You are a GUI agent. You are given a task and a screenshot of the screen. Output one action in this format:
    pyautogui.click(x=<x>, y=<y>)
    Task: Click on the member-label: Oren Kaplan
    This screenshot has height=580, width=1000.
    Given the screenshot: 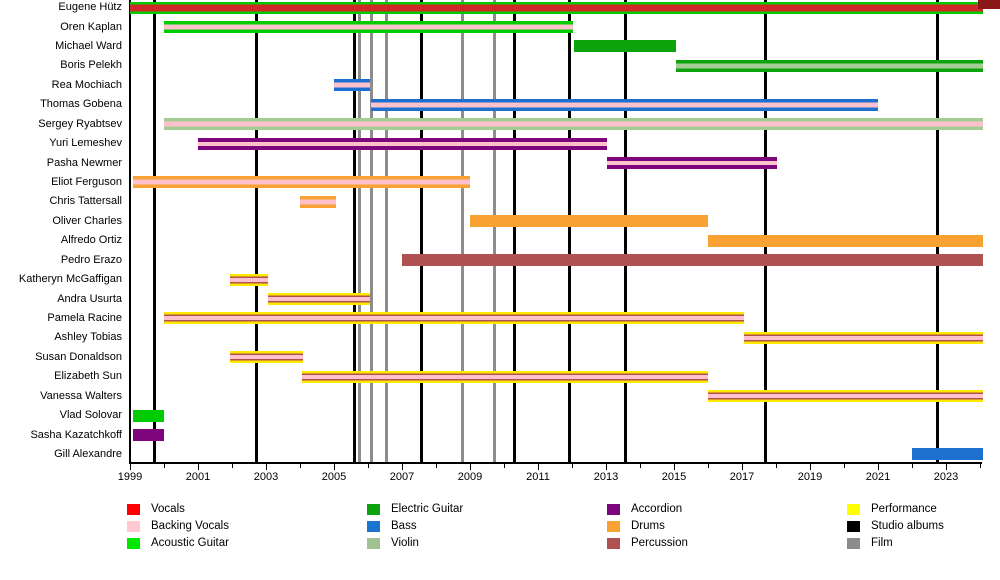 What is the action you would take?
    pyautogui.click(x=91, y=26)
    